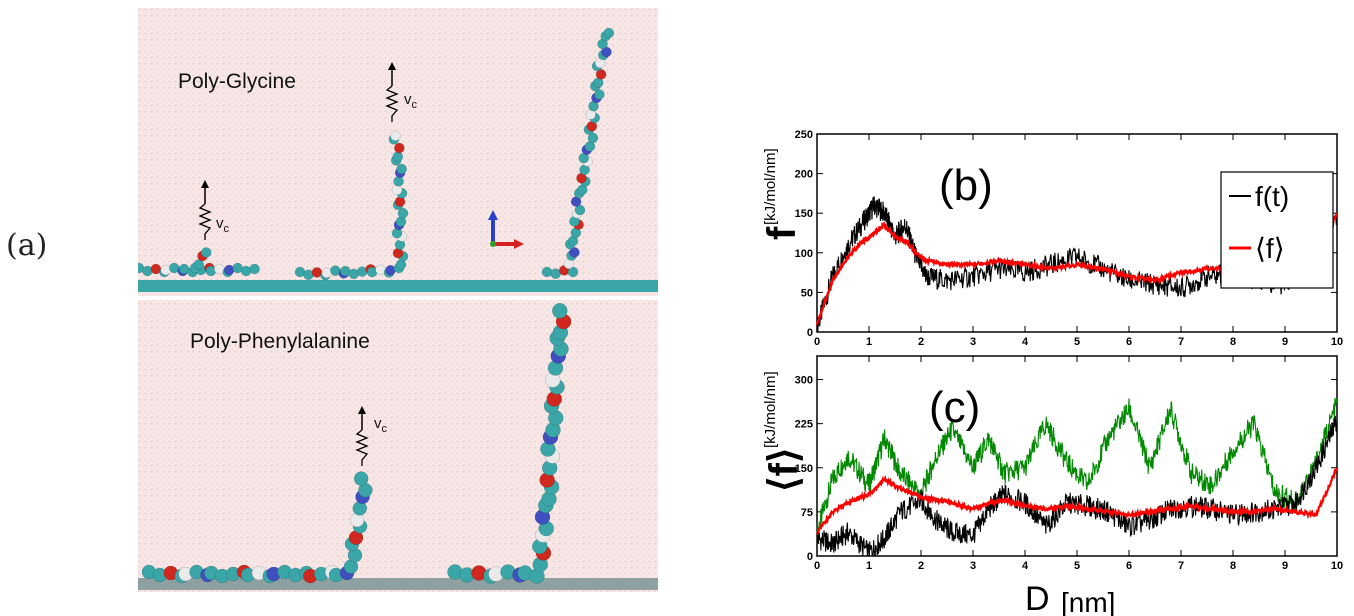 Image resolution: width=1354 pixels, height=616 pixels. I want to click on phenylalanine-chain-mid, so click(257, 527).